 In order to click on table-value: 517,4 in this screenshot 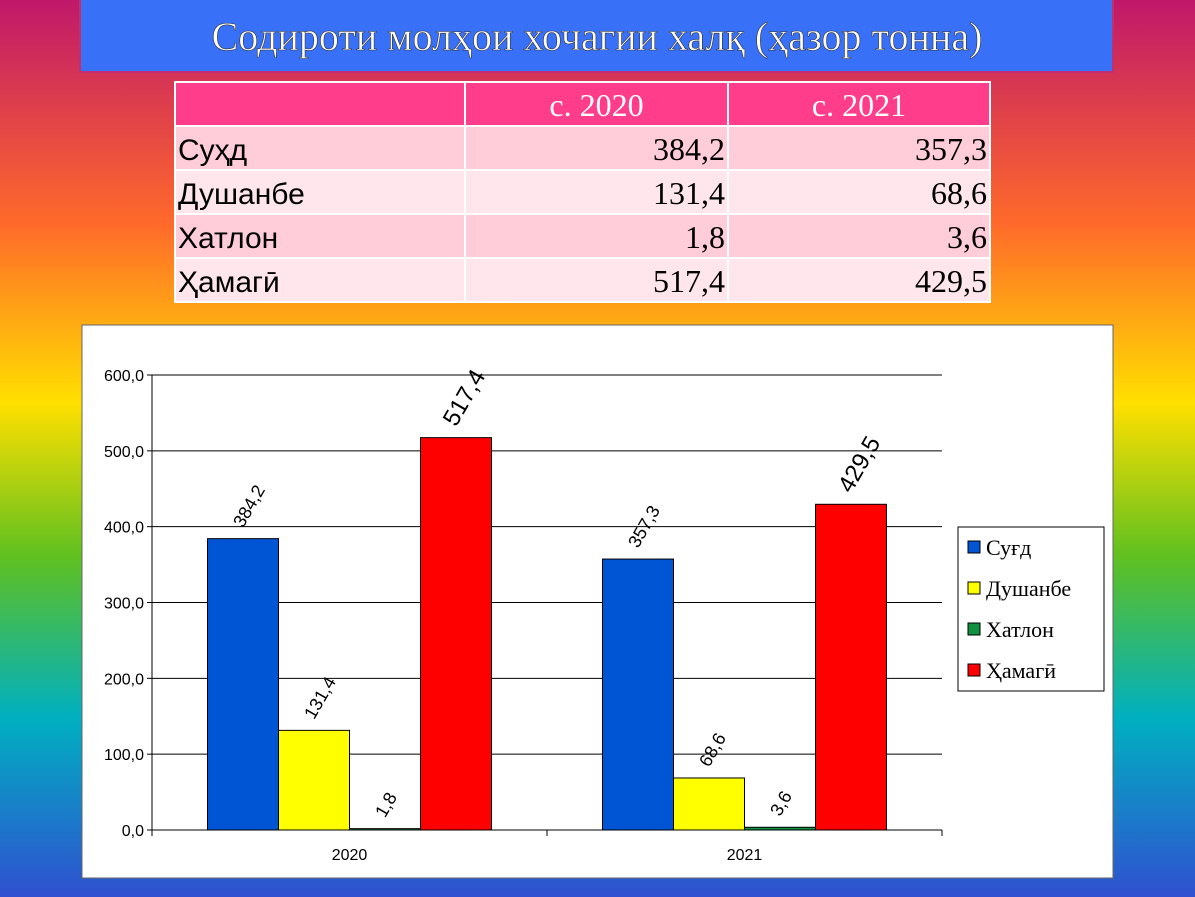, I will do `click(689, 281)`.